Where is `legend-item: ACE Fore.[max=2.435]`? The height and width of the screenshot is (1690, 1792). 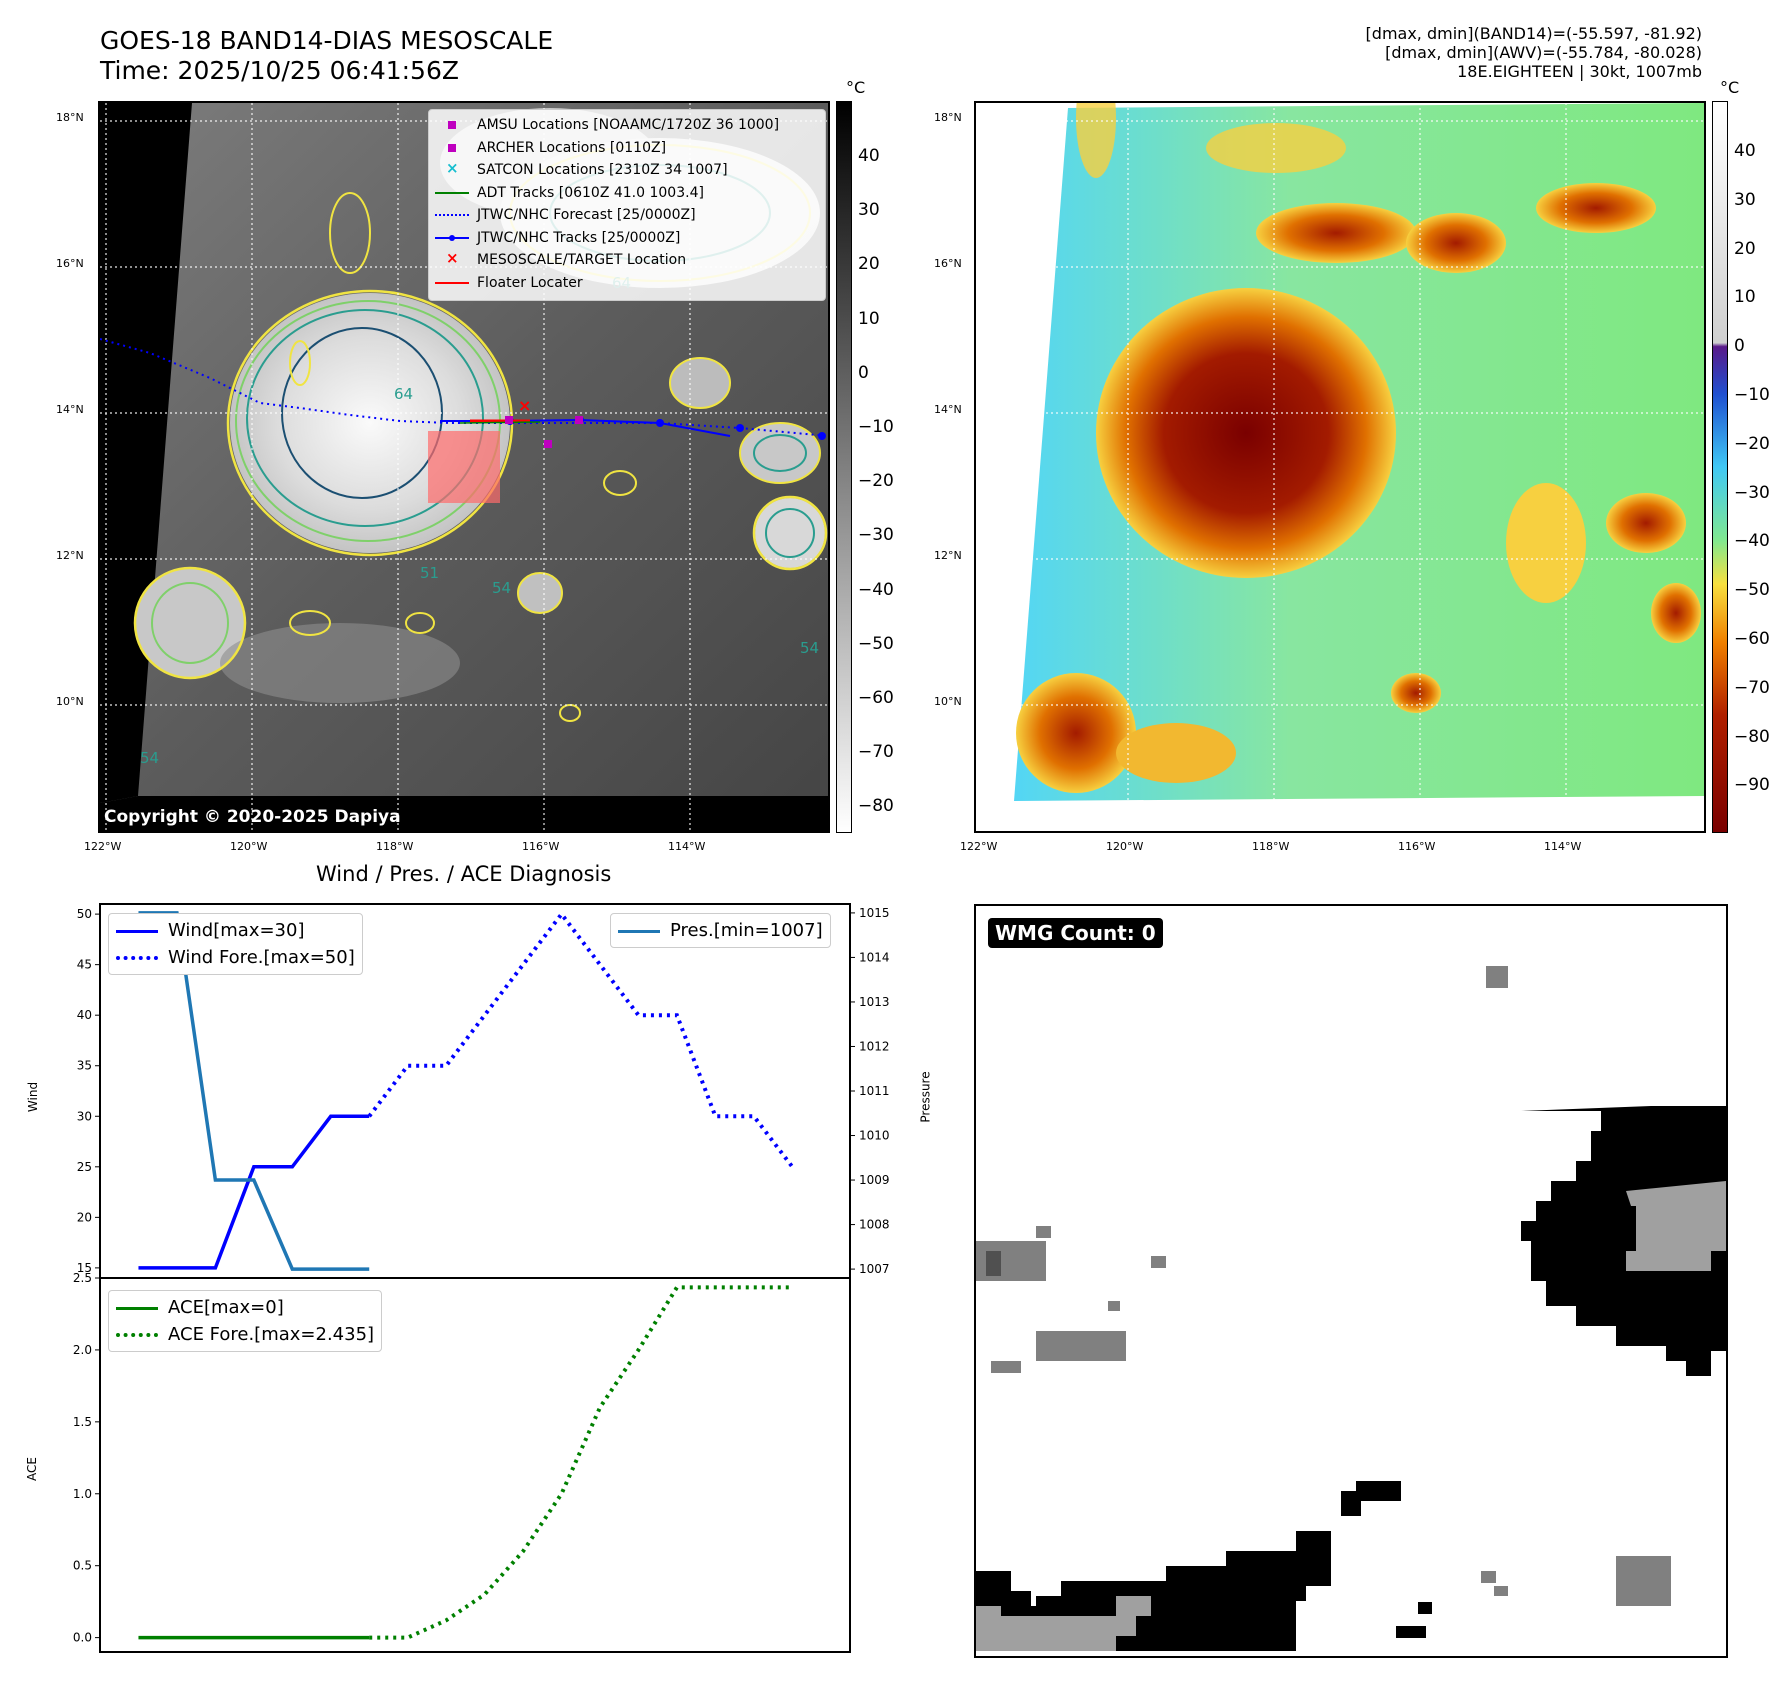 legend-item: ACE Fore.[max=2.435] is located at coordinates (245, 1334).